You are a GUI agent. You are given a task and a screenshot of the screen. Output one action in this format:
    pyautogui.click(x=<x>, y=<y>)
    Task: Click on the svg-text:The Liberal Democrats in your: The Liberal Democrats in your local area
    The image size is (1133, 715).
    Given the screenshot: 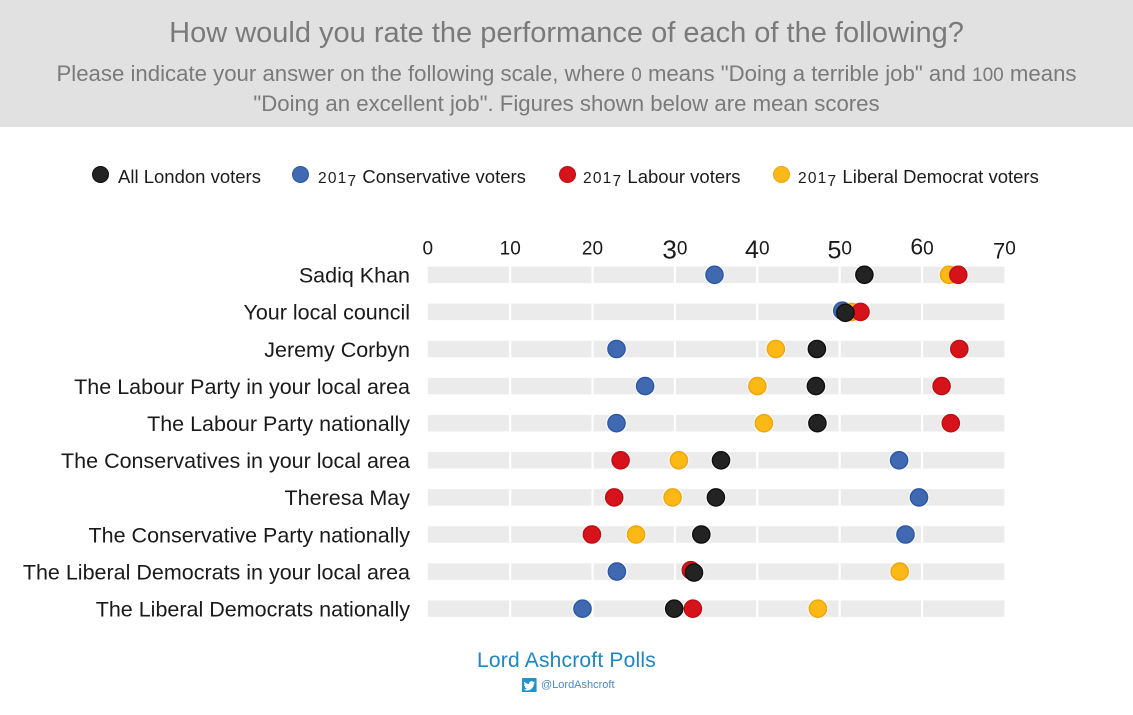 What is the action you would take?
    pyautogui.click(x=216, y=572)
    